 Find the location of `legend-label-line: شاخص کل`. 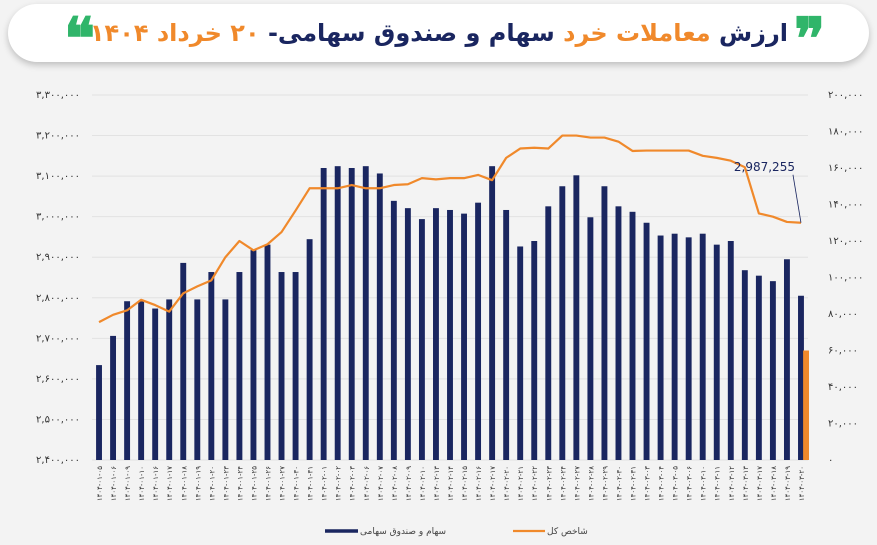

legend-label-line: شاخص کل is located at coordinates (567, 532).